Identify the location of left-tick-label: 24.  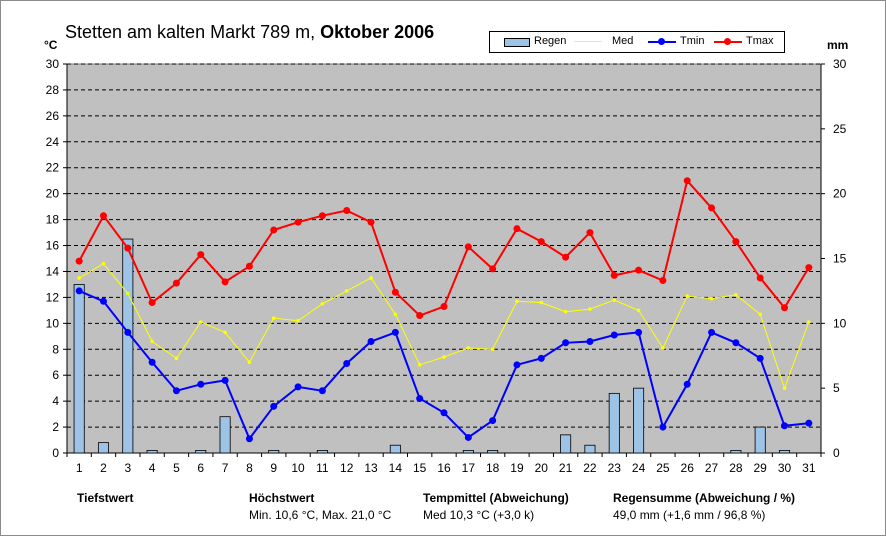
(53, 142).